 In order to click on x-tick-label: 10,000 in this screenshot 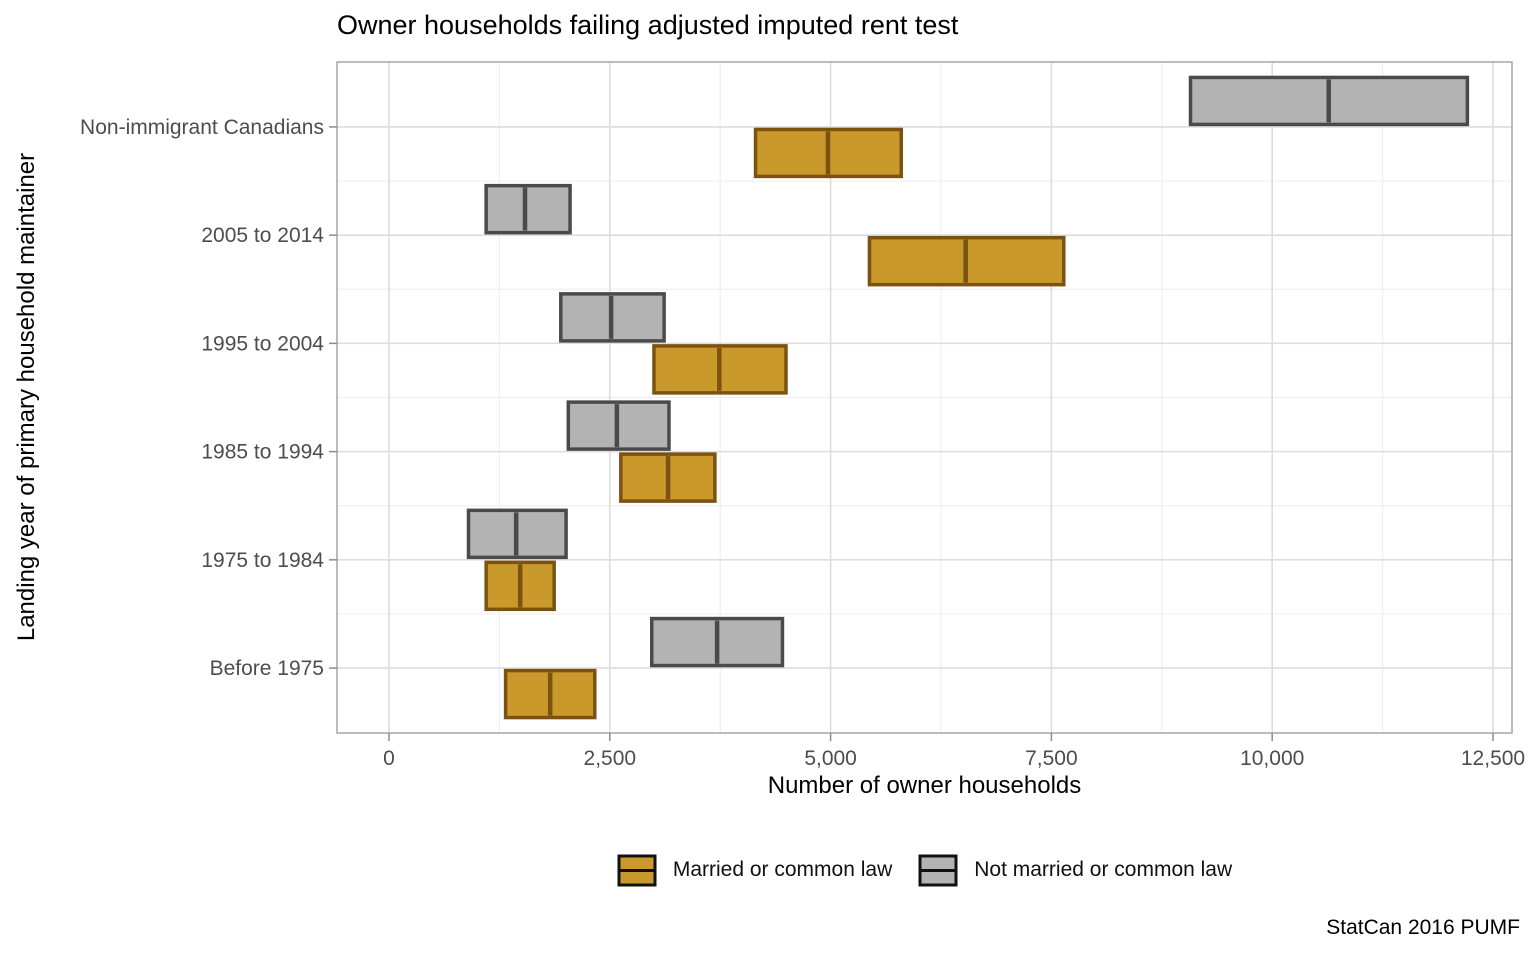, I will do `click(1272, 758)`.